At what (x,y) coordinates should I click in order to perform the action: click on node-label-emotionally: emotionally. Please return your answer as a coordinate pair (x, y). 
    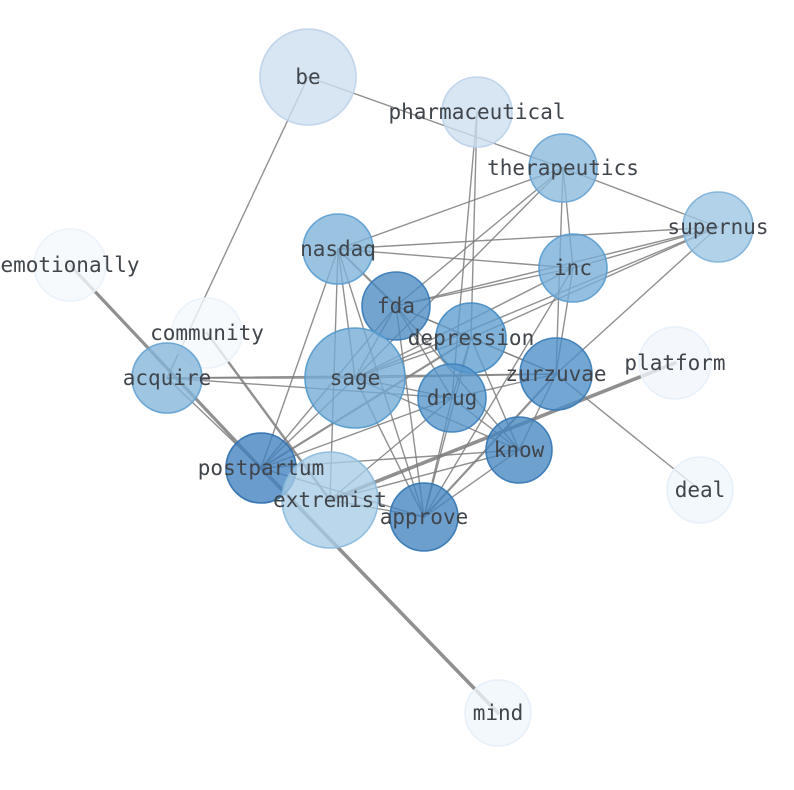
    Looking at the image, I should click on (69, 265).